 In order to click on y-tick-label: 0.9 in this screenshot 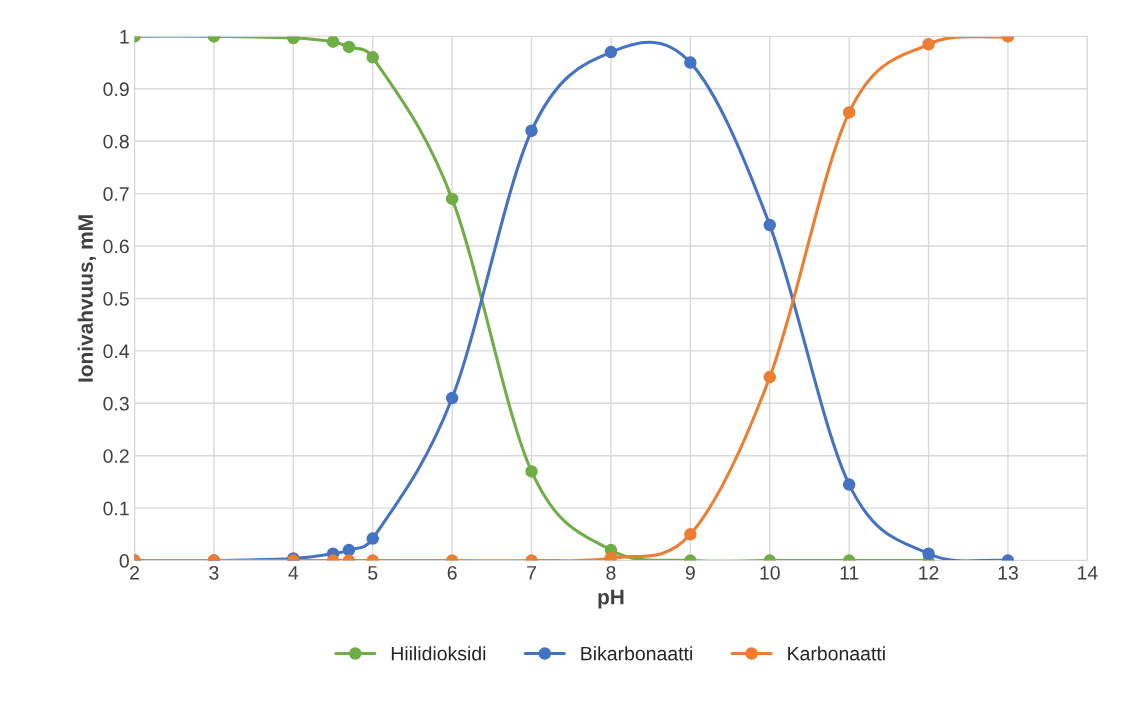, I will do `click(116, 89)`.